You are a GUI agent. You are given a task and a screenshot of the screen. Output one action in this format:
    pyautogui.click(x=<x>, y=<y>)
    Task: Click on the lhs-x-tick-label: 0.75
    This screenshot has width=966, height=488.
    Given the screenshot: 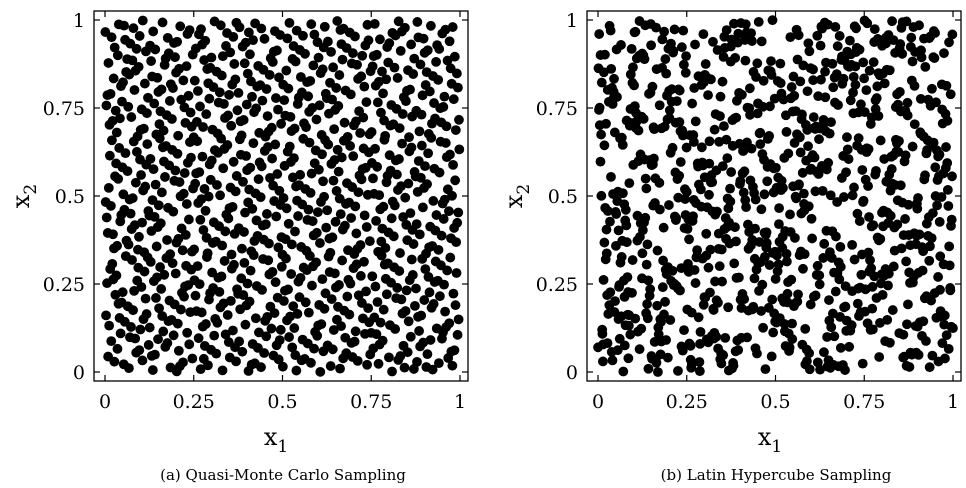 What is the action you would take?
    pyautogui.click(x=864, y=402)
    